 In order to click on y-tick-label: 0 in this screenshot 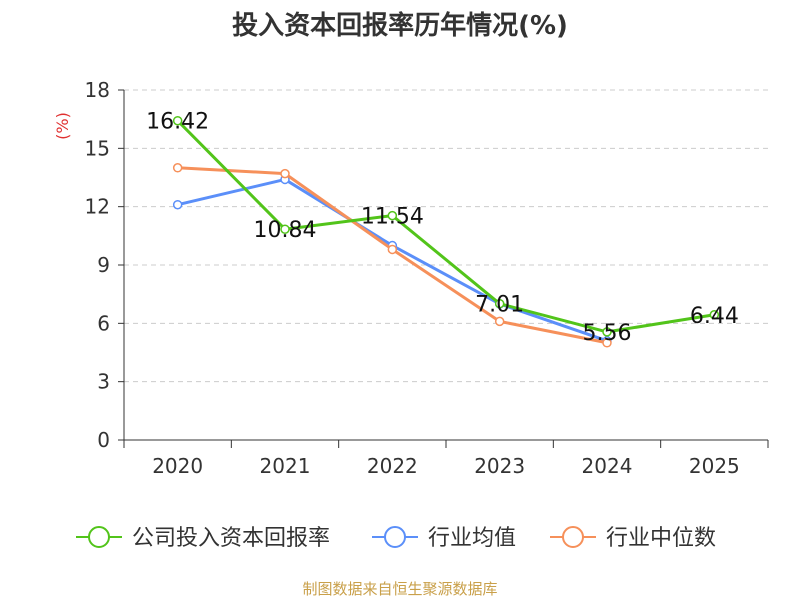, I will do `click(103, 440)`.